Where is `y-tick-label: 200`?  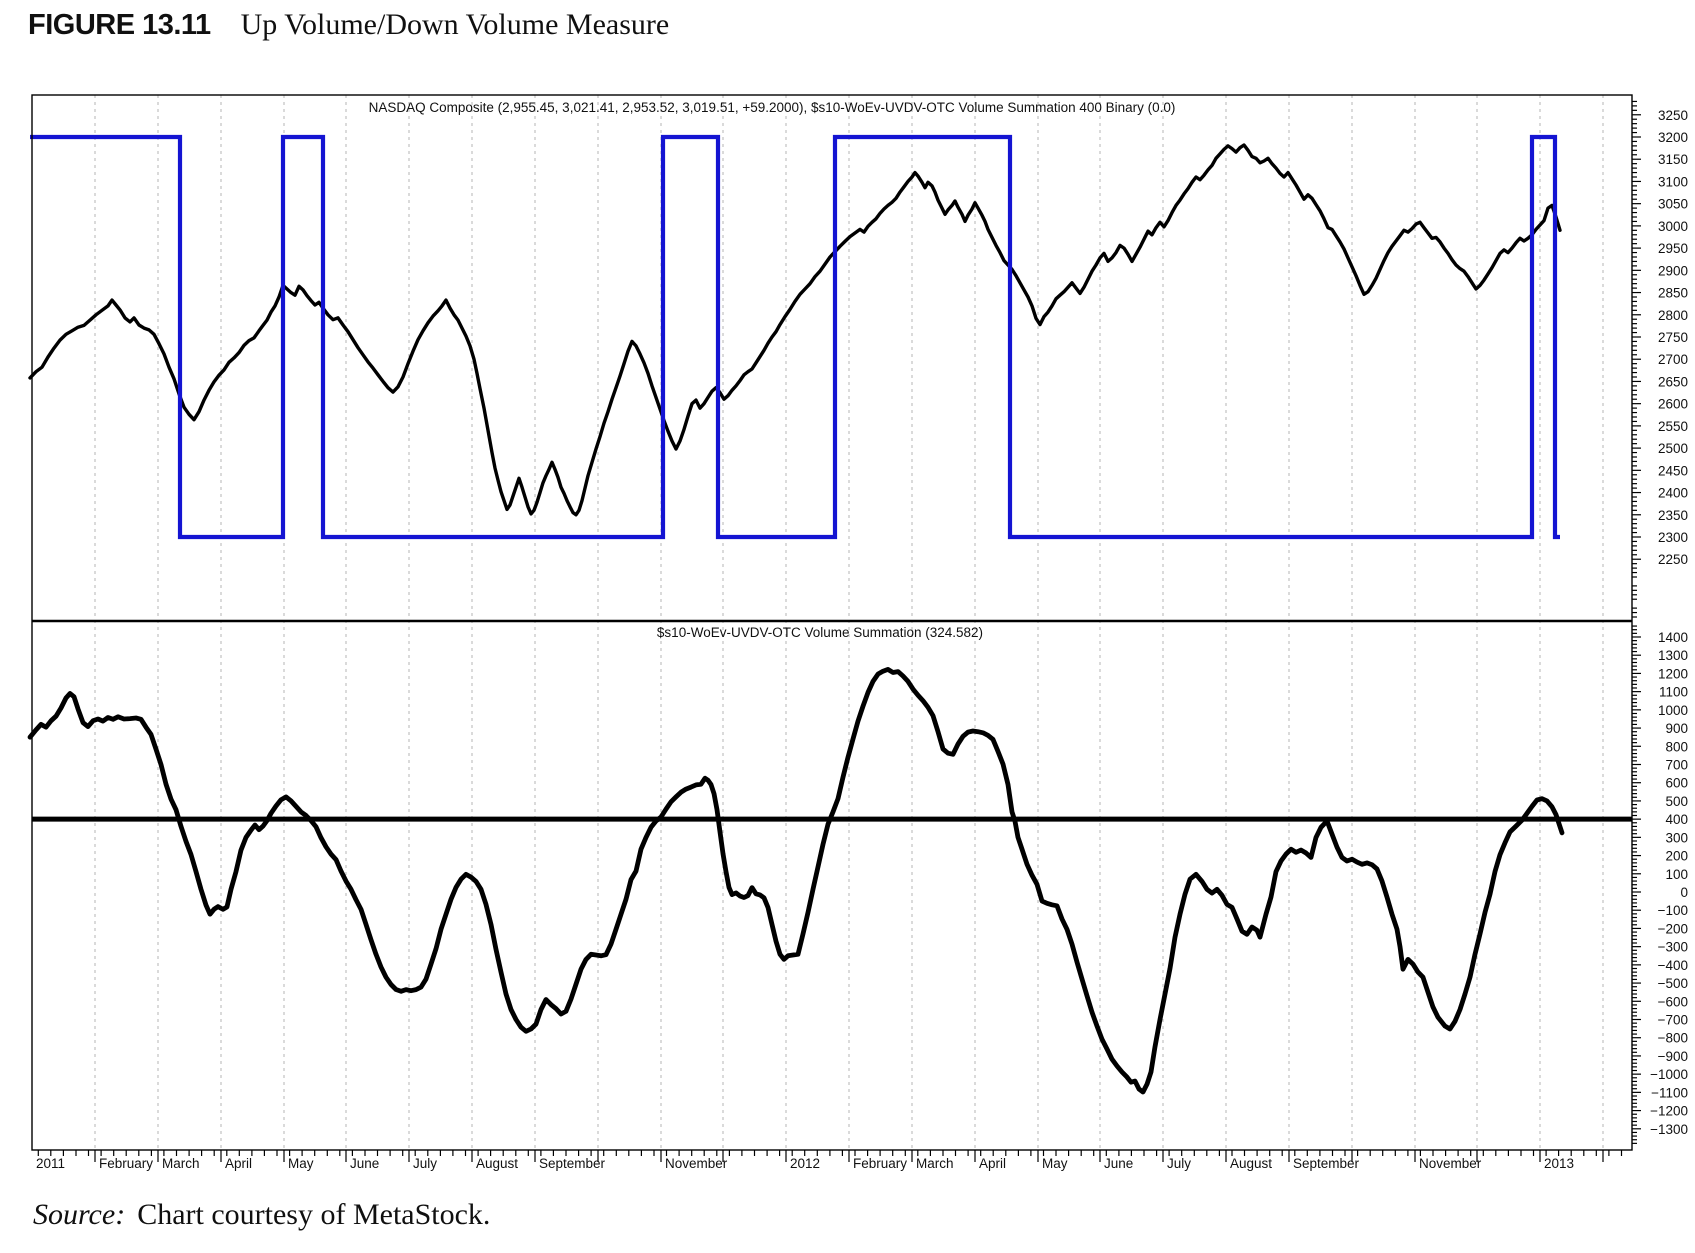 y-tick-label: 200 is located at coordinates (1676, 856).